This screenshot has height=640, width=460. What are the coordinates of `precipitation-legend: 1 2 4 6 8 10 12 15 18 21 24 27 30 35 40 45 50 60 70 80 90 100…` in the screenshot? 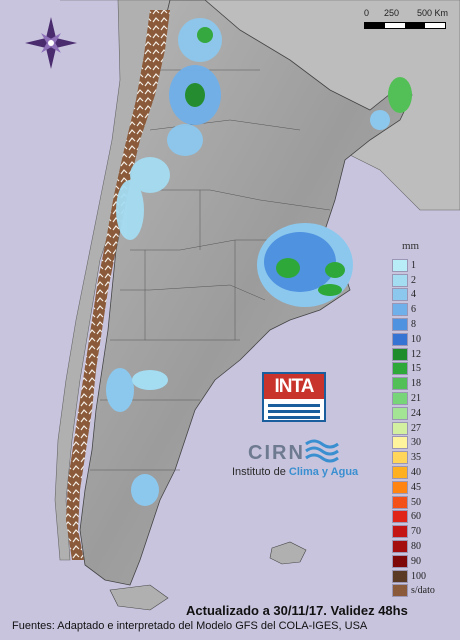 It's located at (422, 428).